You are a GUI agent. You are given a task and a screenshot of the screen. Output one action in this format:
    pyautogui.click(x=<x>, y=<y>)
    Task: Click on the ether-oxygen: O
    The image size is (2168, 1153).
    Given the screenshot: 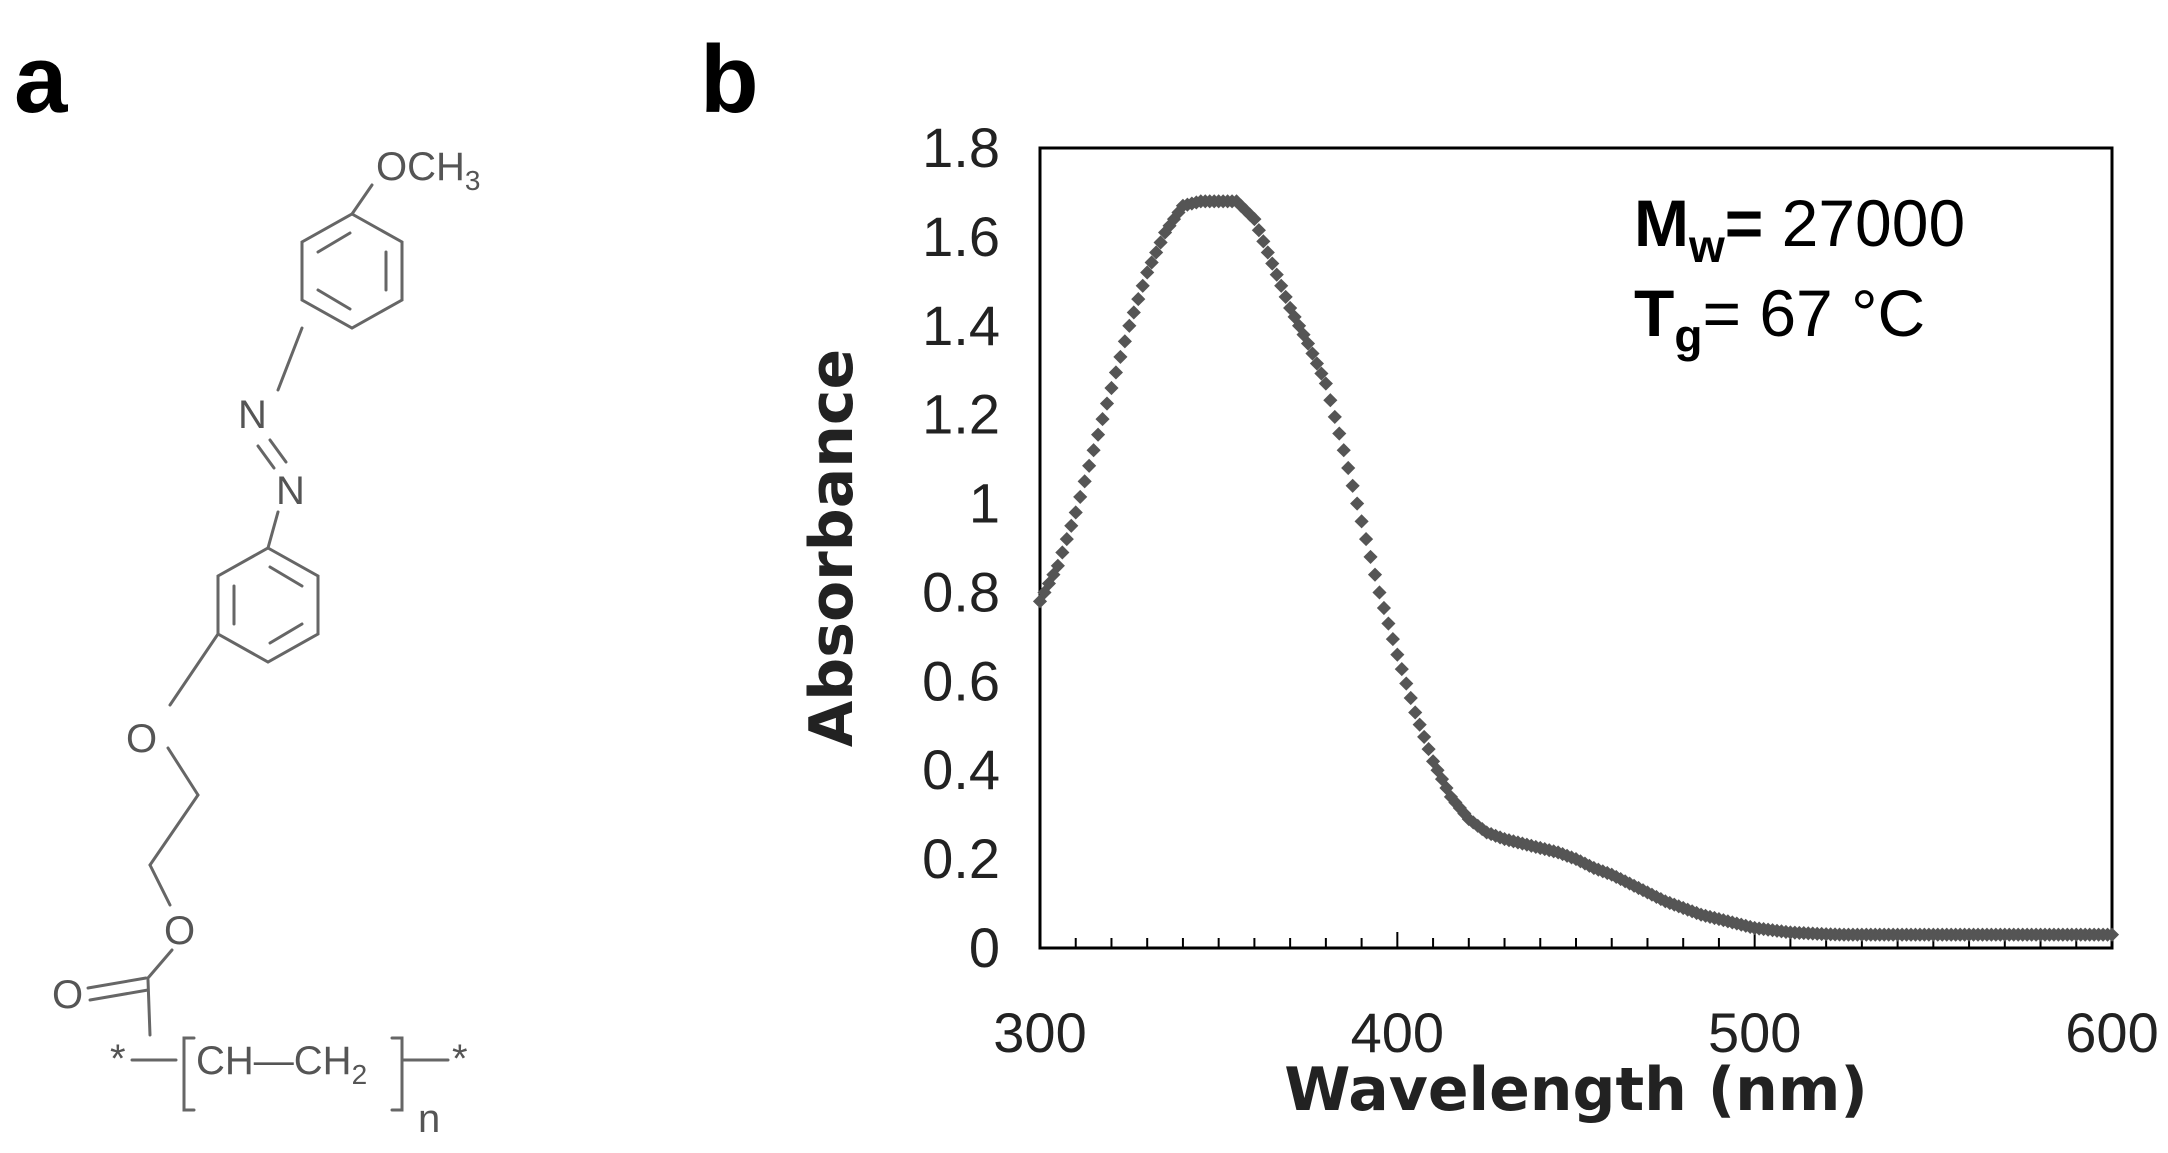 What is the action you would take?
    pyautogui.click(x=141, y=739)
    